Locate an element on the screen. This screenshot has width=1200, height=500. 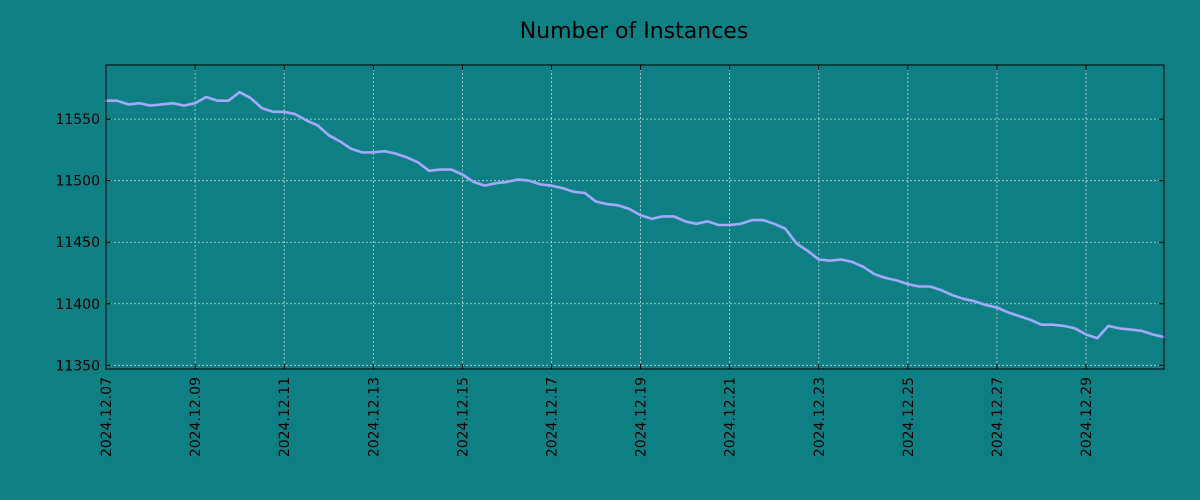
x-tick-label: 2024.12.23 is located at coordinates (820, 417).